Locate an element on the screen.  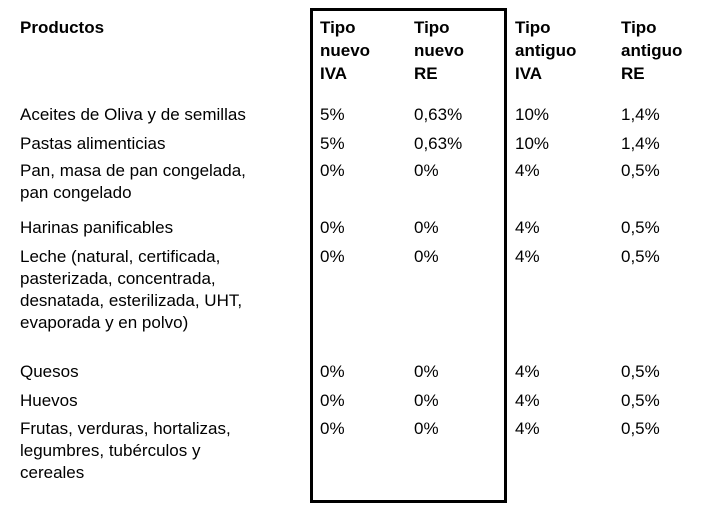
cell-producto: Quesos is located at coordinates (49, 371).